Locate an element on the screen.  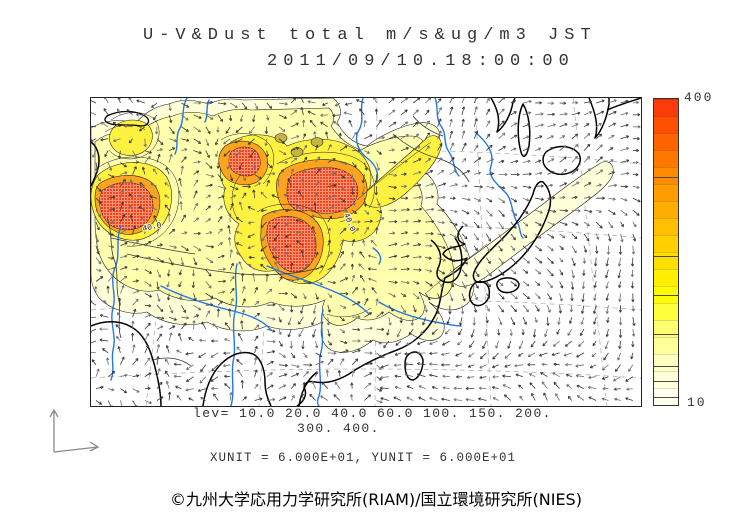
copyright-text: ©九州大学応用力学研究所(RIAM)/国立環境研究所(NIES) is located at coordinates (376, 499).